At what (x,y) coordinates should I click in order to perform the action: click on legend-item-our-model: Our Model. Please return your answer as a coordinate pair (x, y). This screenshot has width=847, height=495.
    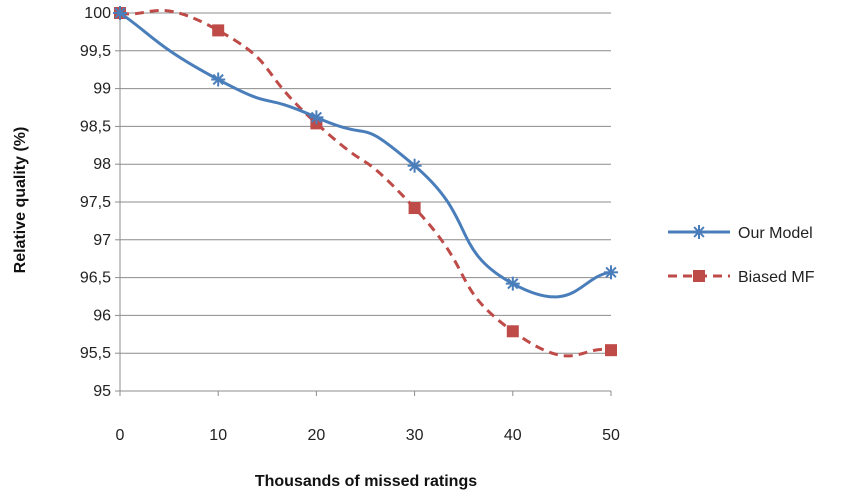
    Looking at the image, I should click on (740, 233).